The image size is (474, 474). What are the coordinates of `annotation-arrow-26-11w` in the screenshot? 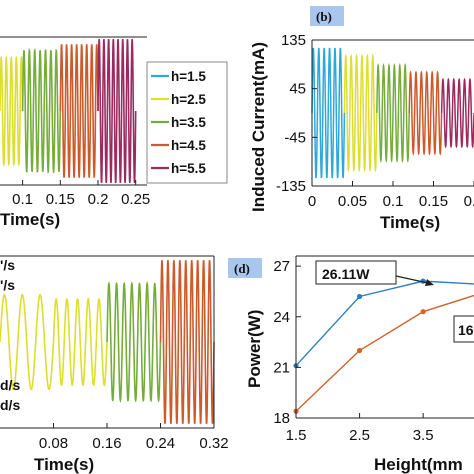 It's located at (412, 279).